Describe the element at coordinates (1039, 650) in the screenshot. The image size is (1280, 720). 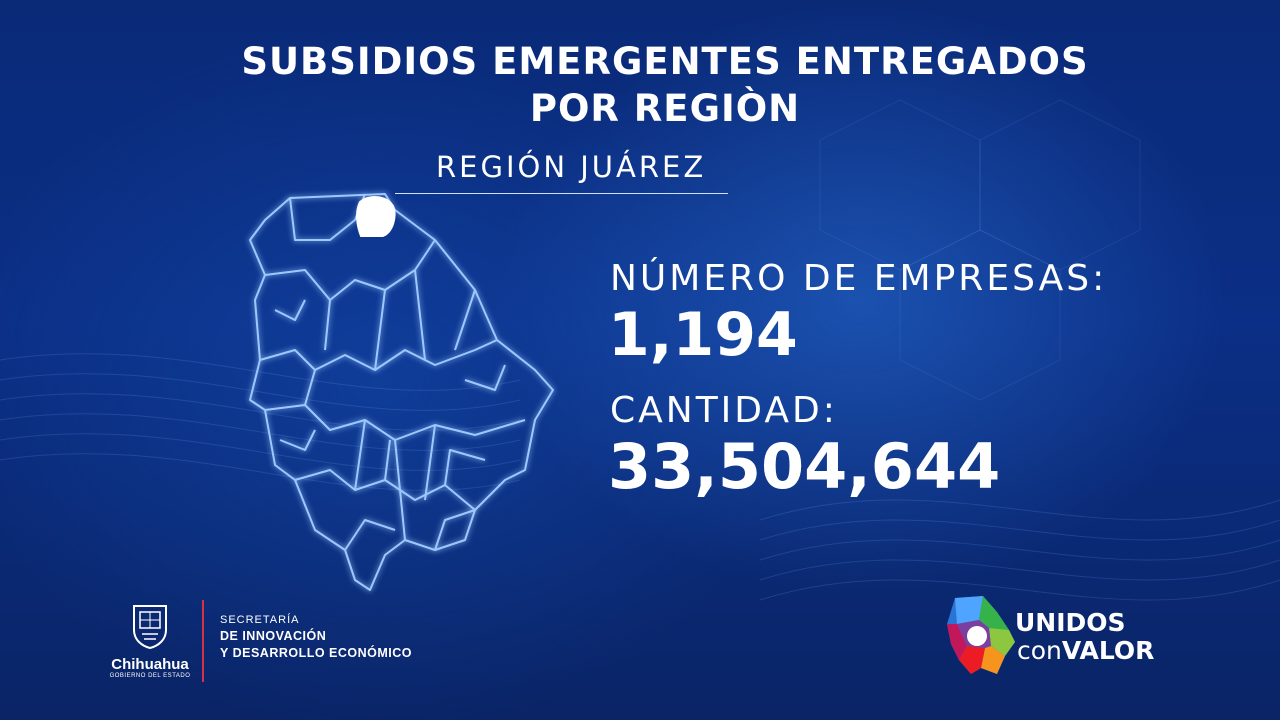
I see `campaign-con: con` at that location.